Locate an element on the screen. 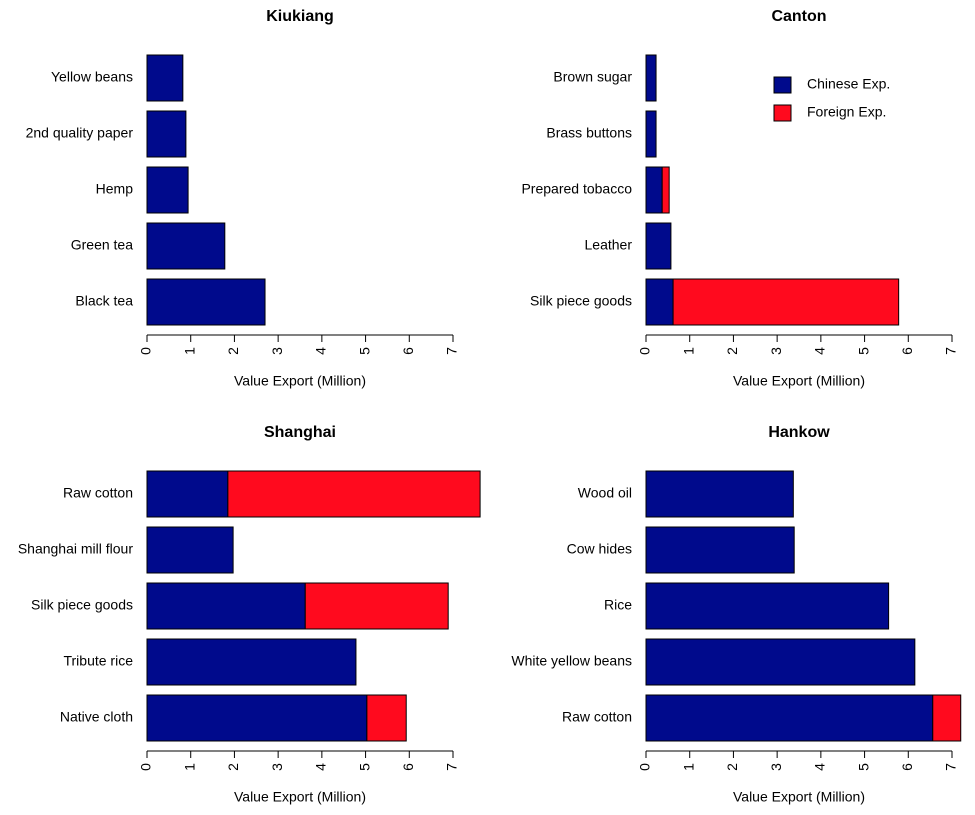  category-label: Prepared tobacco is located at coordinates (576, 189).